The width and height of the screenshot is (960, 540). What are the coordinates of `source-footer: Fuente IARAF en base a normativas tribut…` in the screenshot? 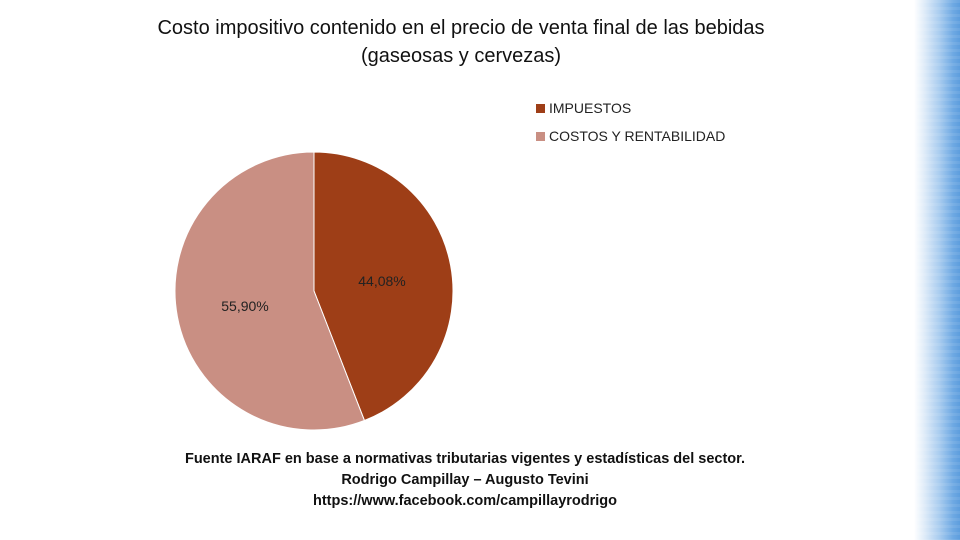 It's located at (465, 480).